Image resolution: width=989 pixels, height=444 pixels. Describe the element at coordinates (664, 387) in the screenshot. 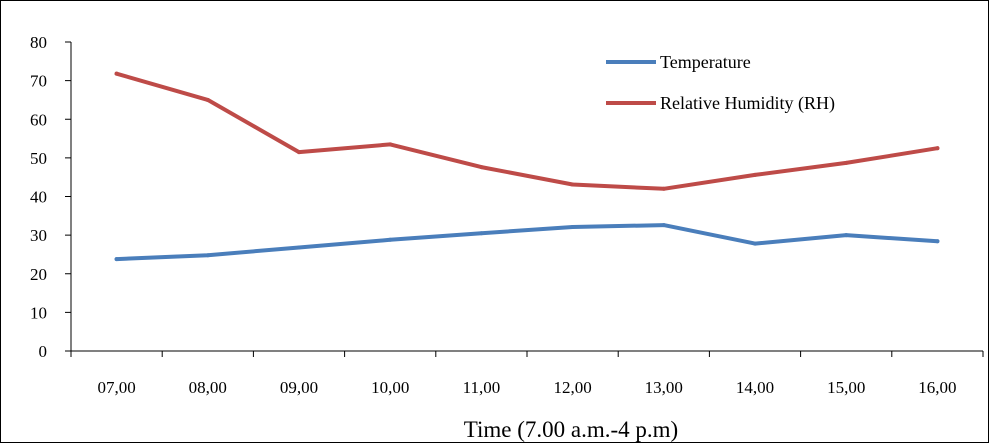

I see `x-tick-label: 13,00` at that location.